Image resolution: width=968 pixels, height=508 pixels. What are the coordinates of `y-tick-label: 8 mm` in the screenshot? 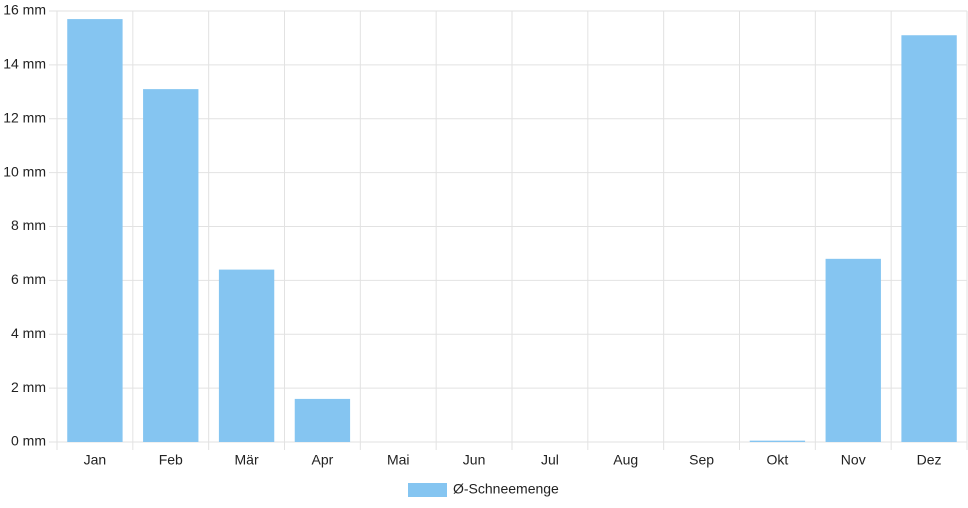 It's located at (28, 225).